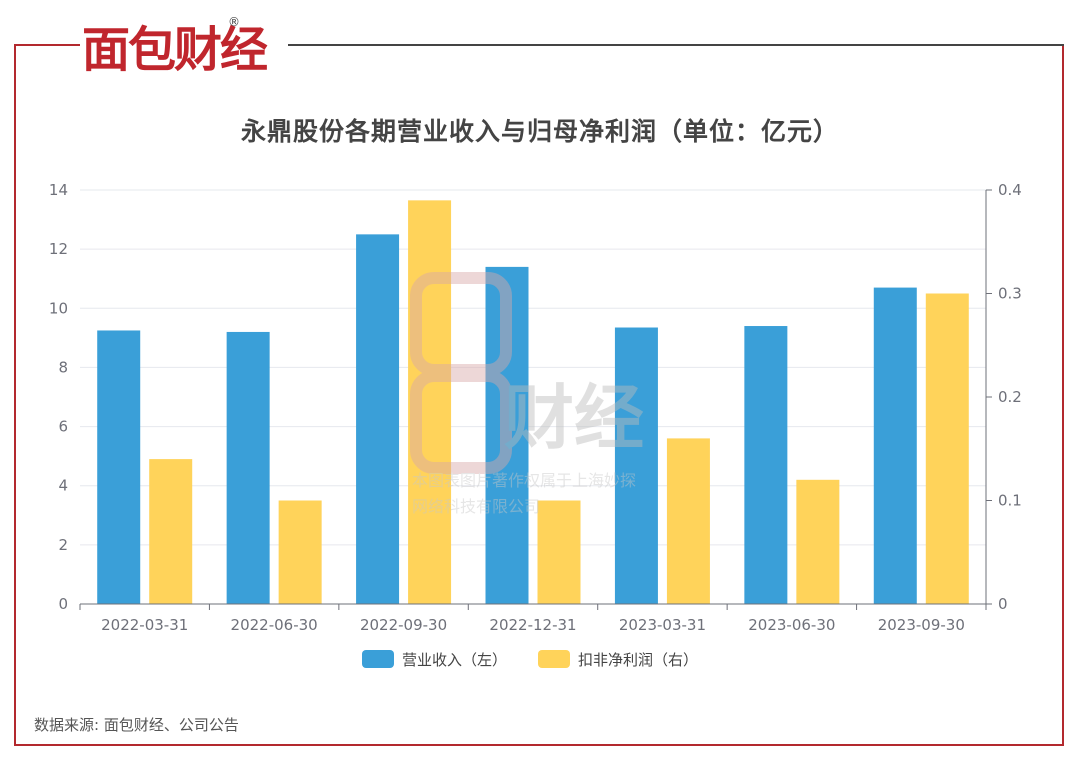 Image resolution: width=1080 pixels, height=764 pixels. Describe the element at coordinates (532, 625) in the screenshot. I see `x-tick-label: 2022-12-31` at that location.